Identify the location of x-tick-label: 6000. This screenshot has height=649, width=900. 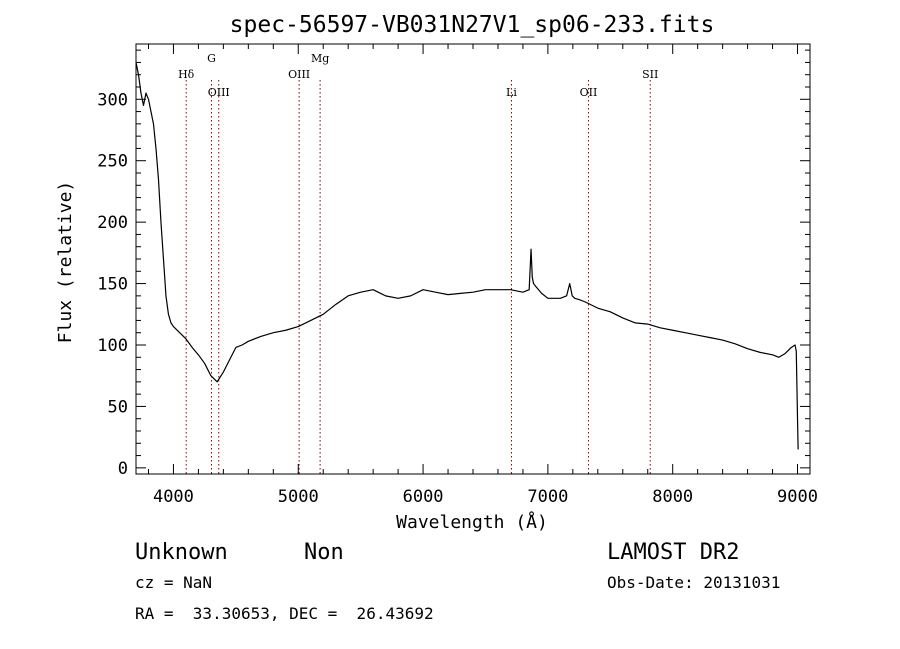
(423, 497).